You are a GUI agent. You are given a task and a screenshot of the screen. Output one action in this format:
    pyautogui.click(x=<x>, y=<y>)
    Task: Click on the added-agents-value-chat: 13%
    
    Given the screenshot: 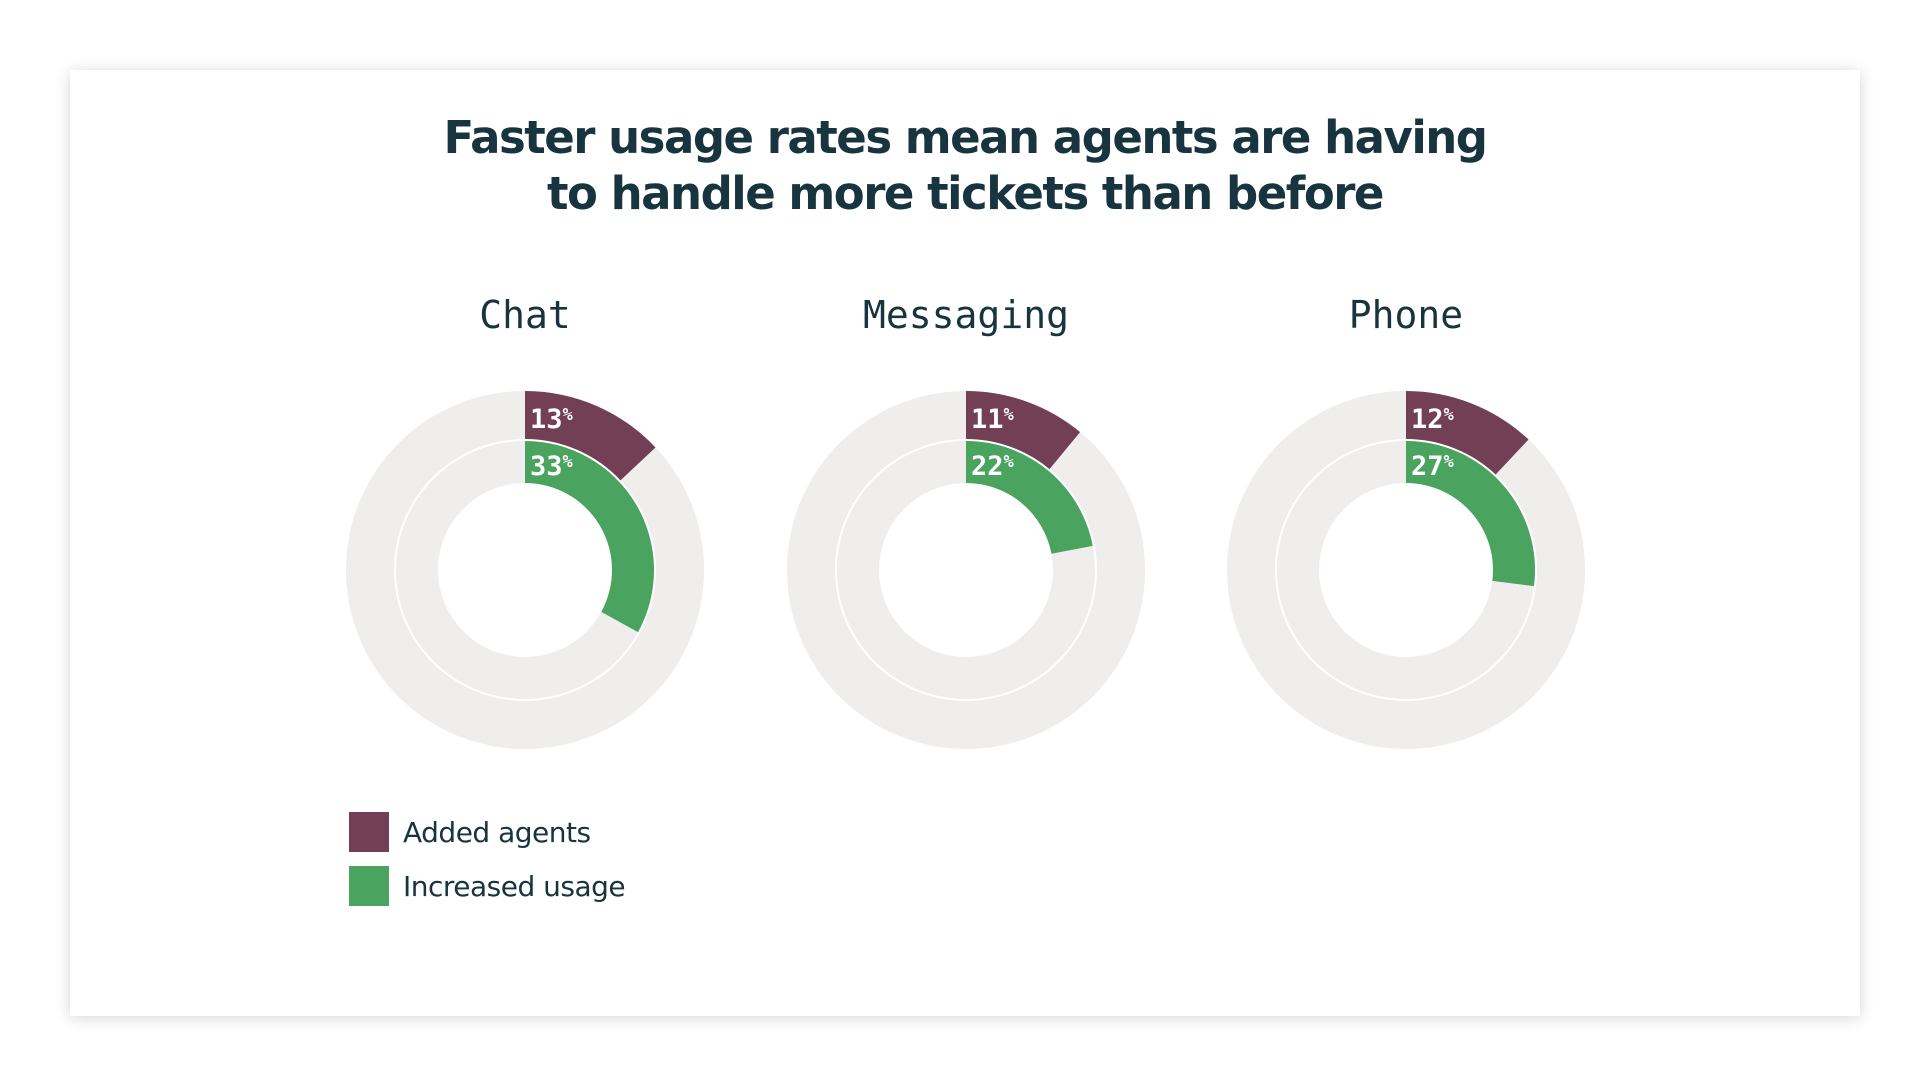 What is the action you would take?
    pyautogui.click(x=552, y=419)
    